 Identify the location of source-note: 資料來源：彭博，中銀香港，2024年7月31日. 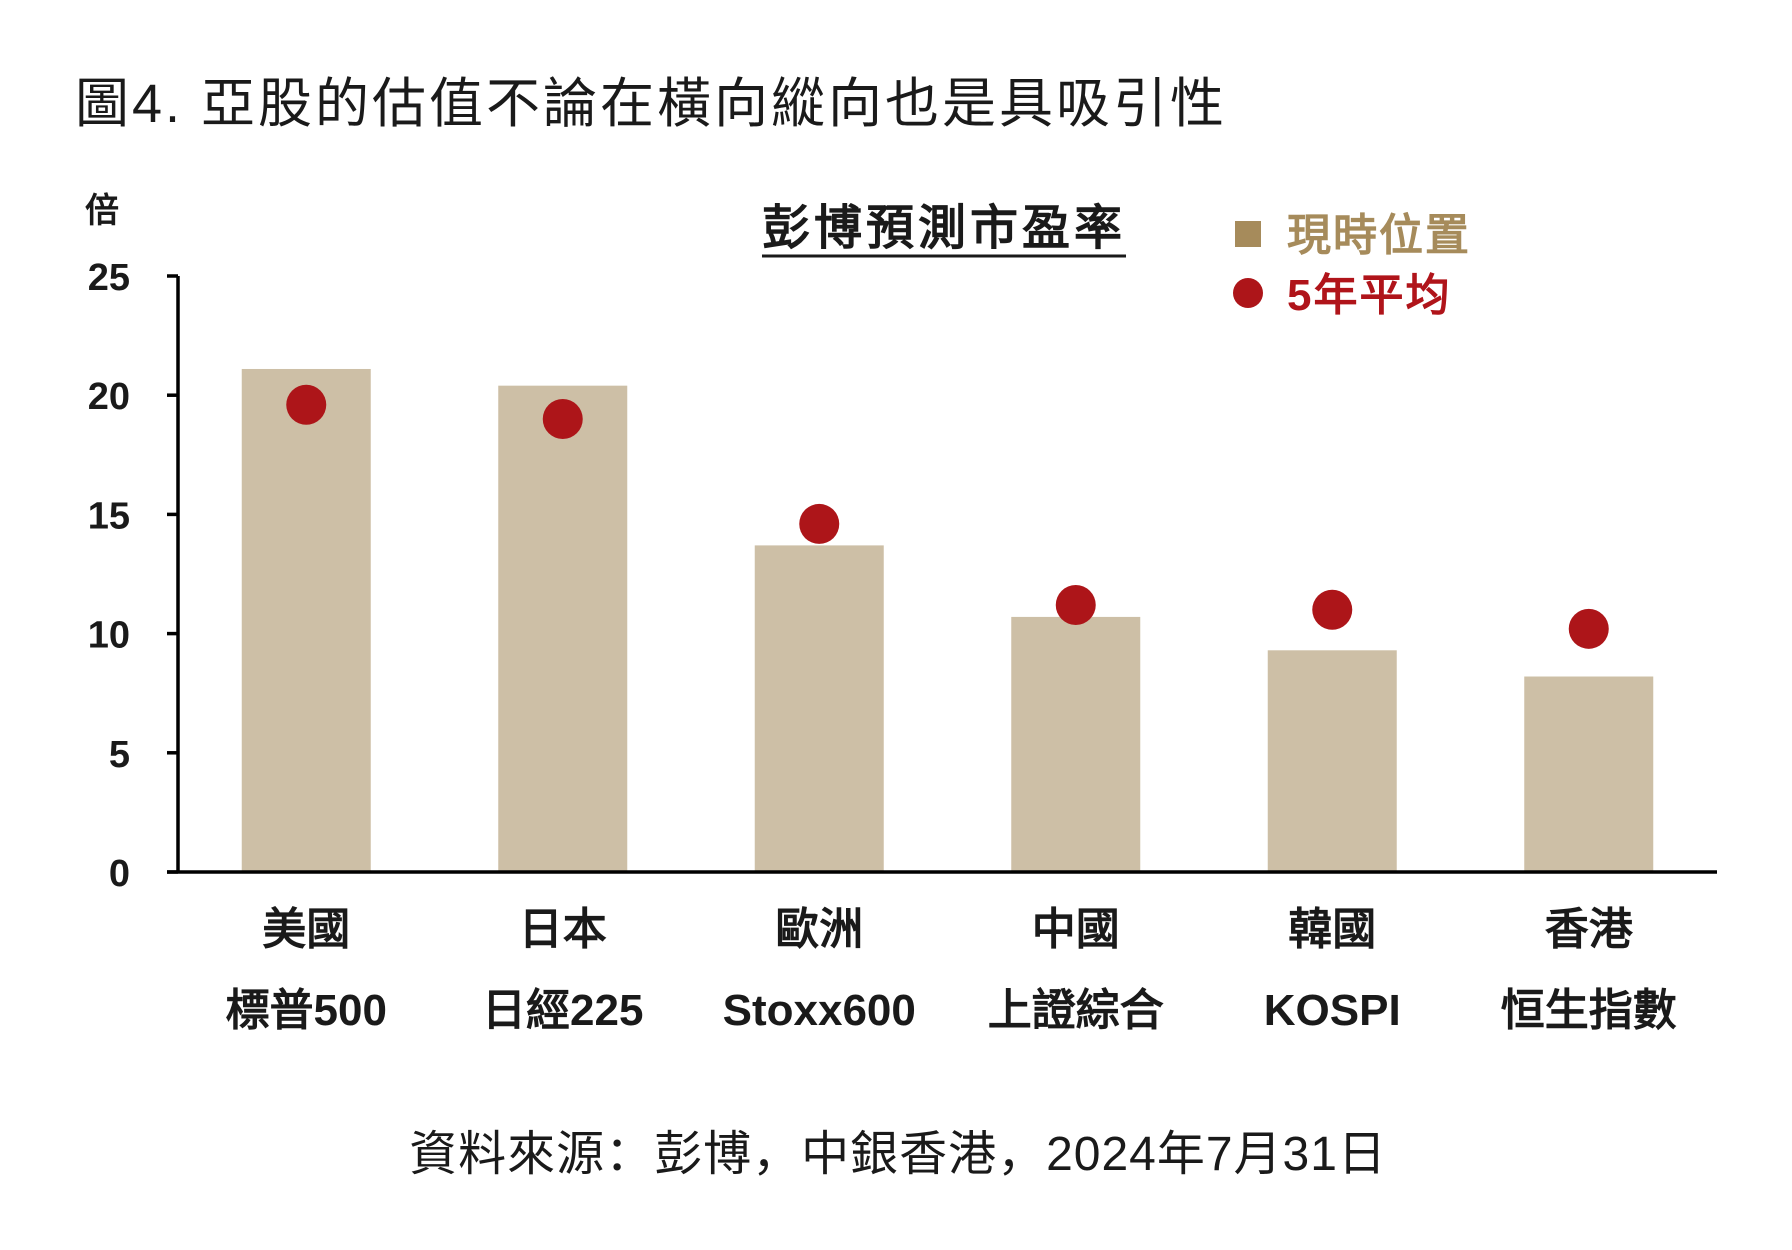
(898, 1154).